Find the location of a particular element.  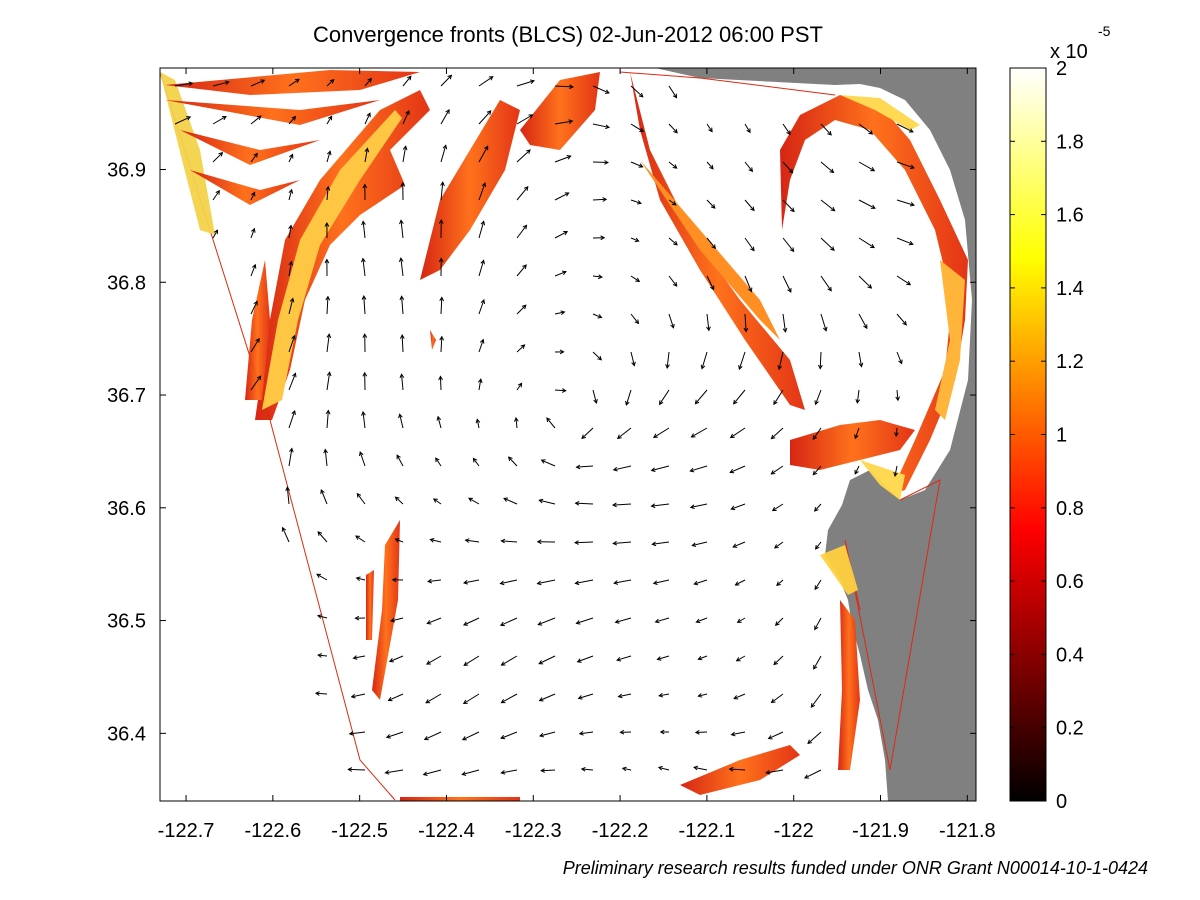

colorbar: 0 0.2 0.4 0.6 0.8 1 1.2 1.4 1.6 1.8 2 x 10 -5 is located at coordinates (1060, 418).